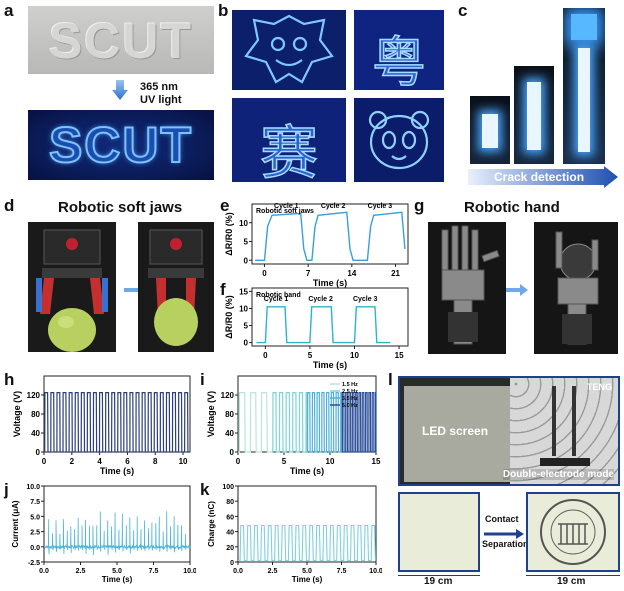 This screenshot has width=624, height=591. I want to click on y-tick-label: 7.5, so click(35, 502).